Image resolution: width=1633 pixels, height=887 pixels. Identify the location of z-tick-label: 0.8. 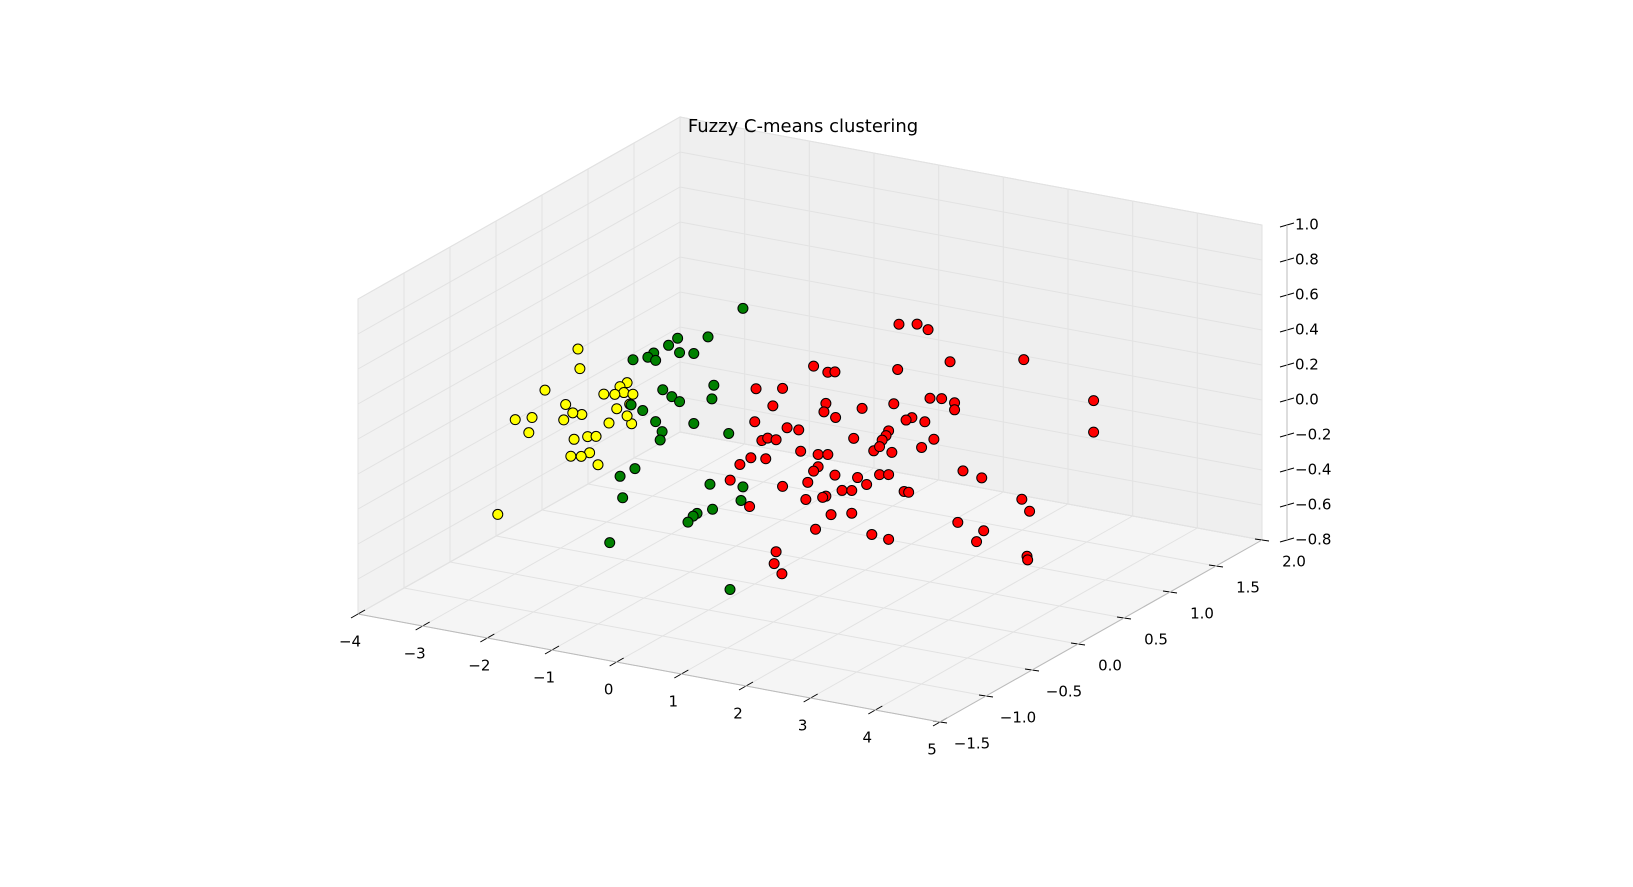
(1307, 260).